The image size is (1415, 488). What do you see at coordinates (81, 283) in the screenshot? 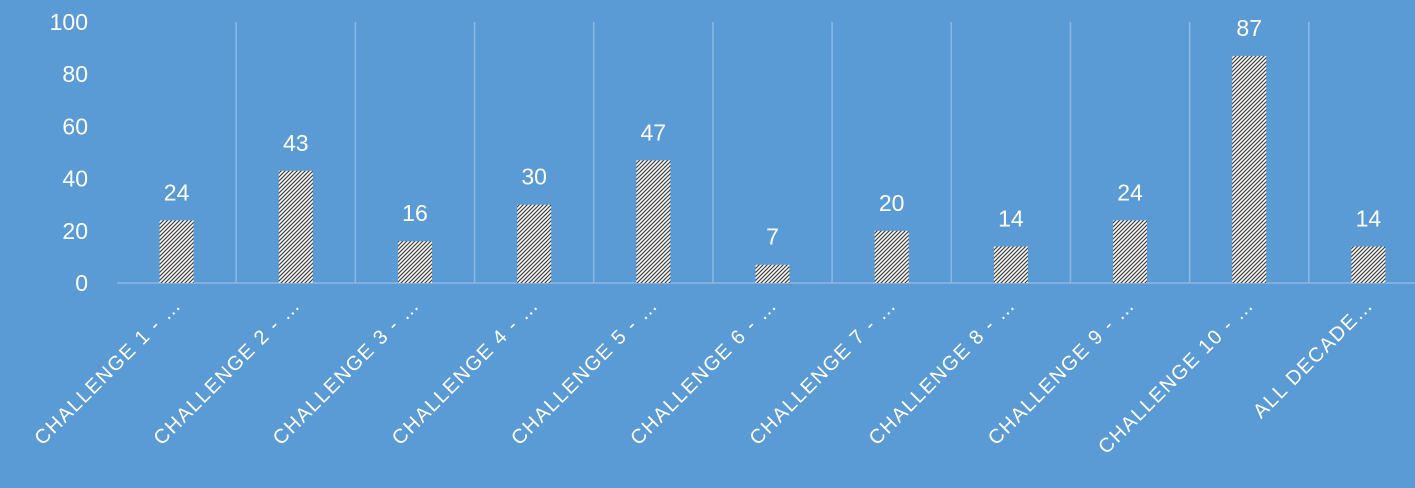
I see `y-tick-label: 0` at bounding box center [81, 283].